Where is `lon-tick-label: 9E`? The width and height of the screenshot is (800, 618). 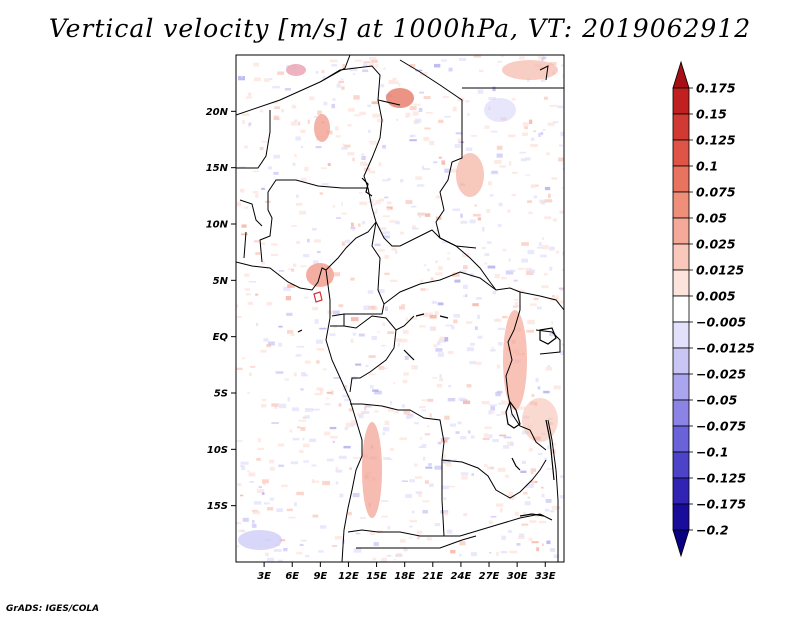
lon-tick-label: 9E is located at coordinates (320, 576).